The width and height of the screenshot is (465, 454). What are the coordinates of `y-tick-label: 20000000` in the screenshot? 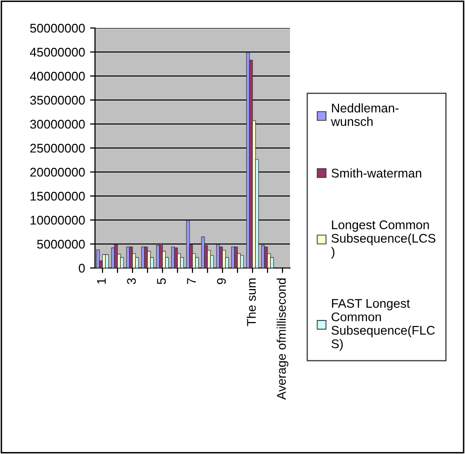 It's located at (57, 172).